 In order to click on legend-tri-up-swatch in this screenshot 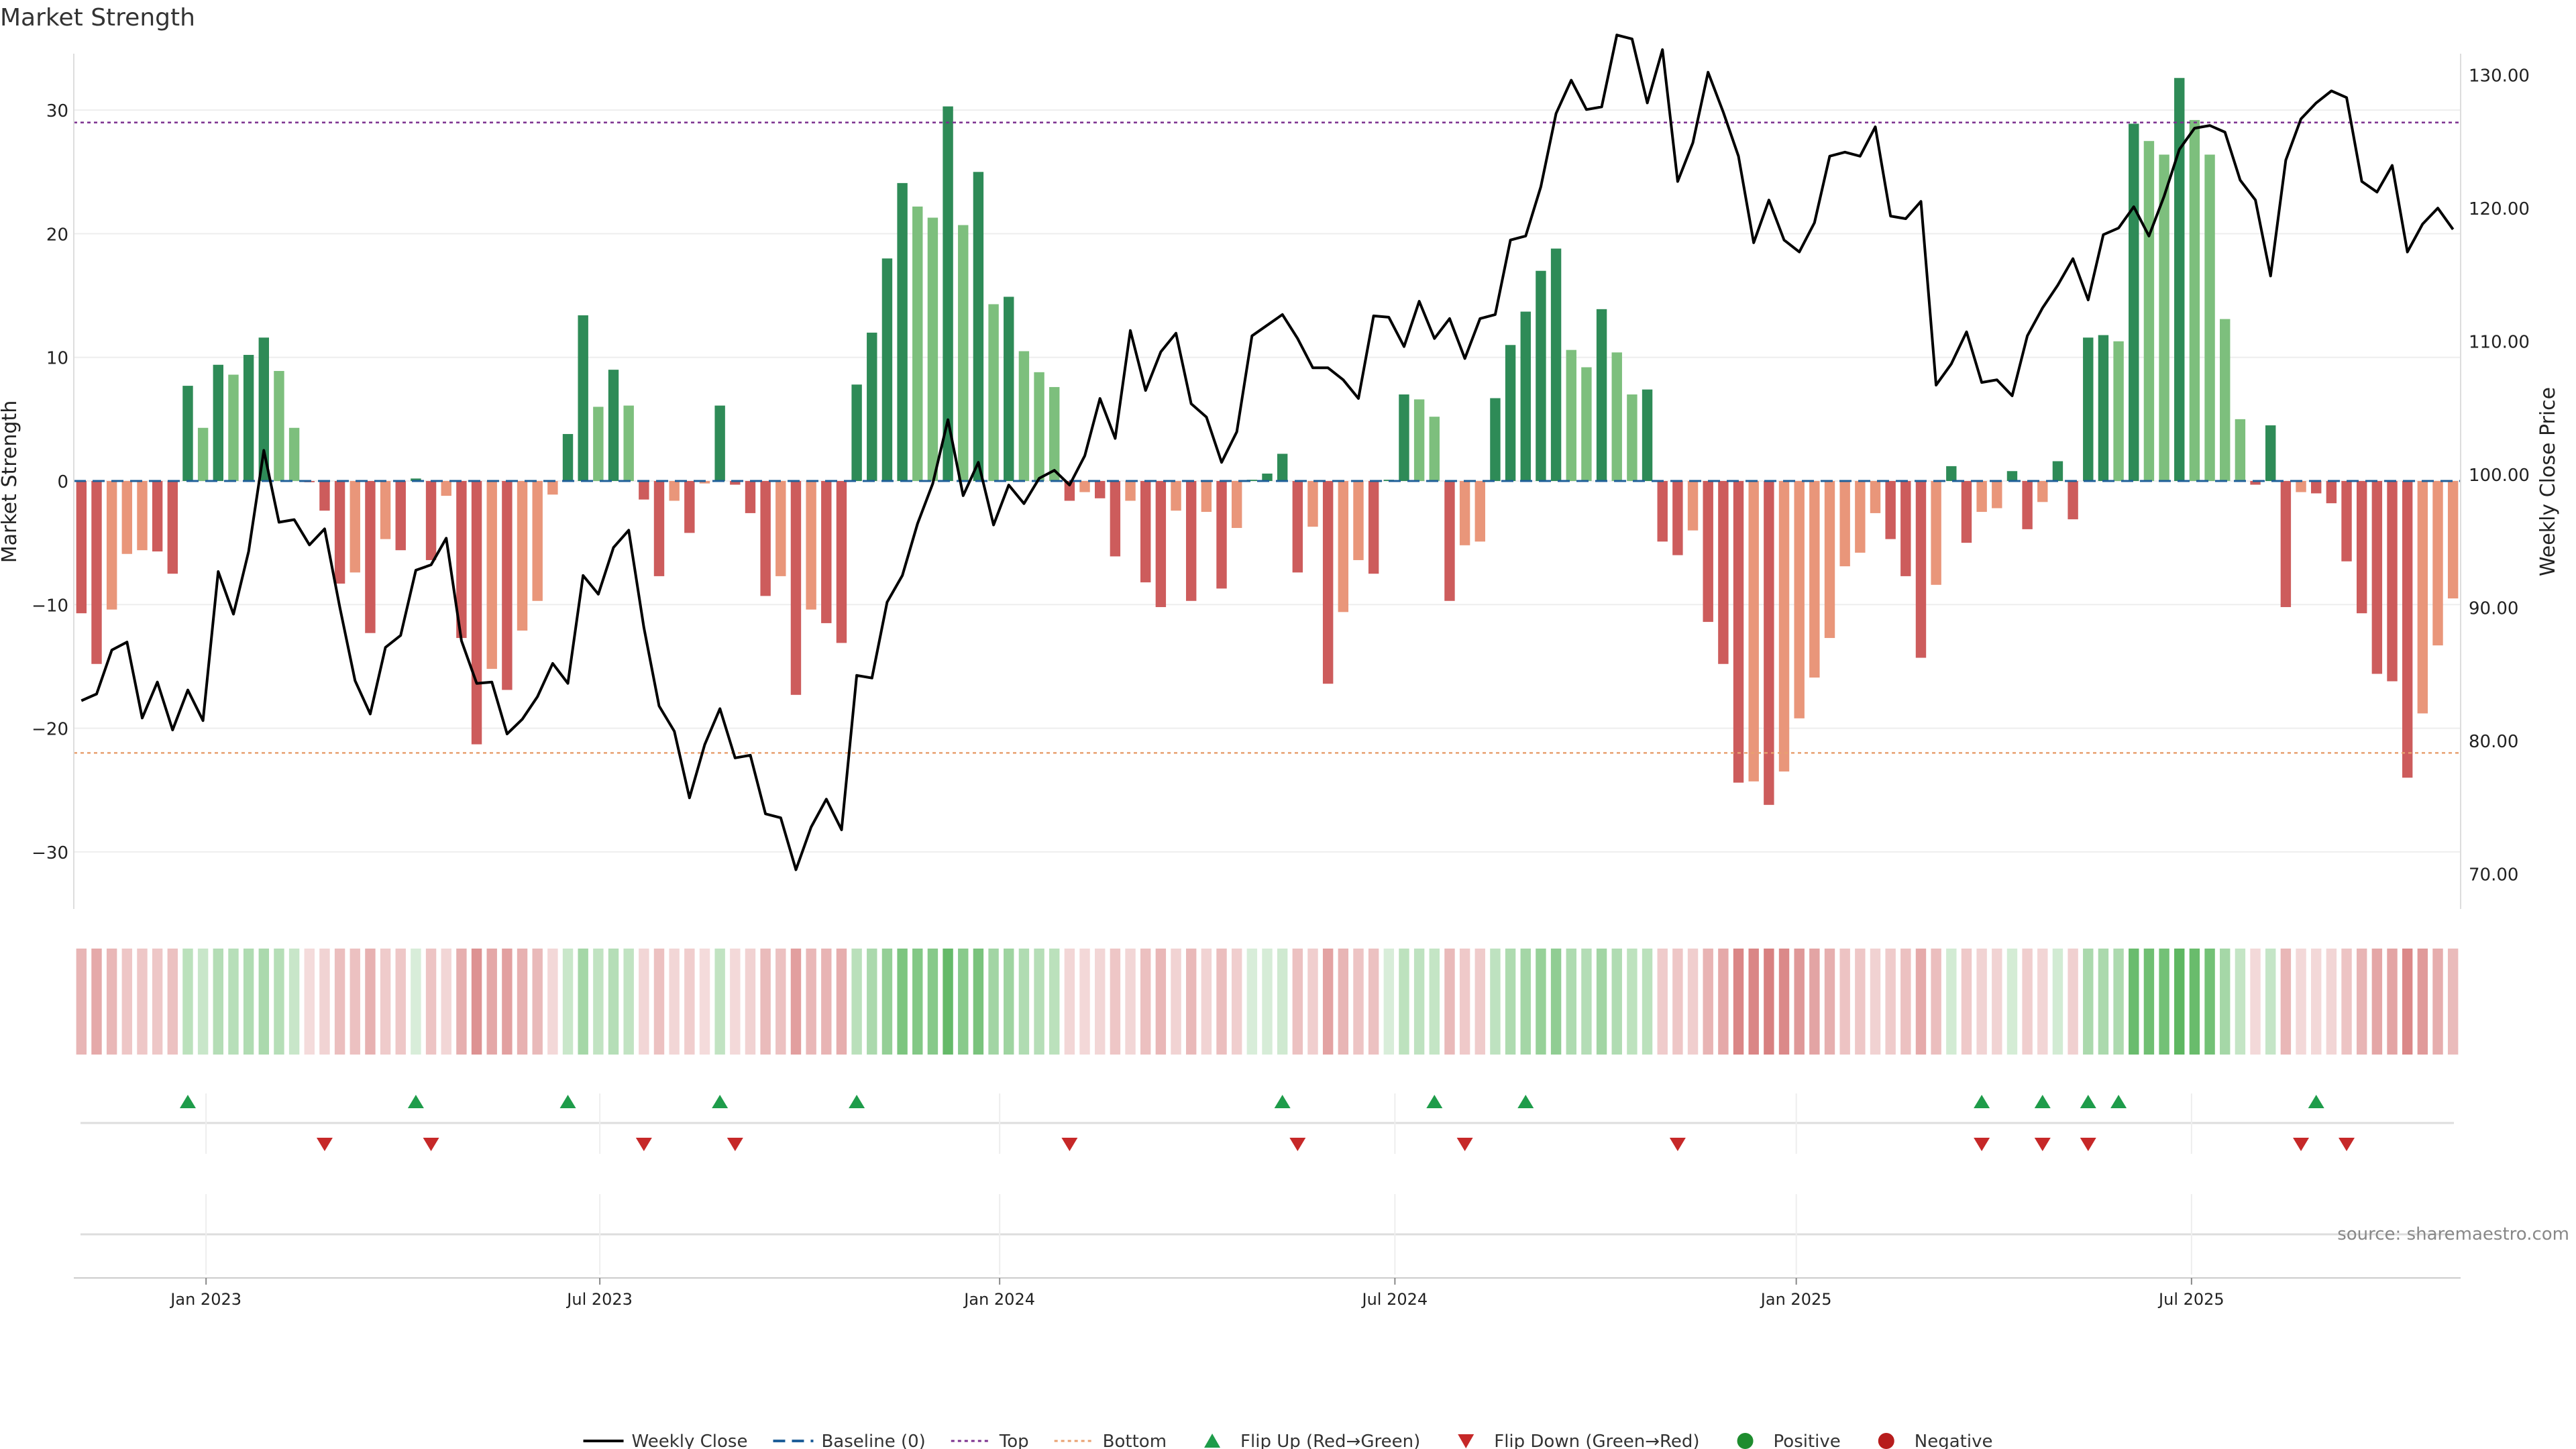, I will do `click(1212, 1441)`.